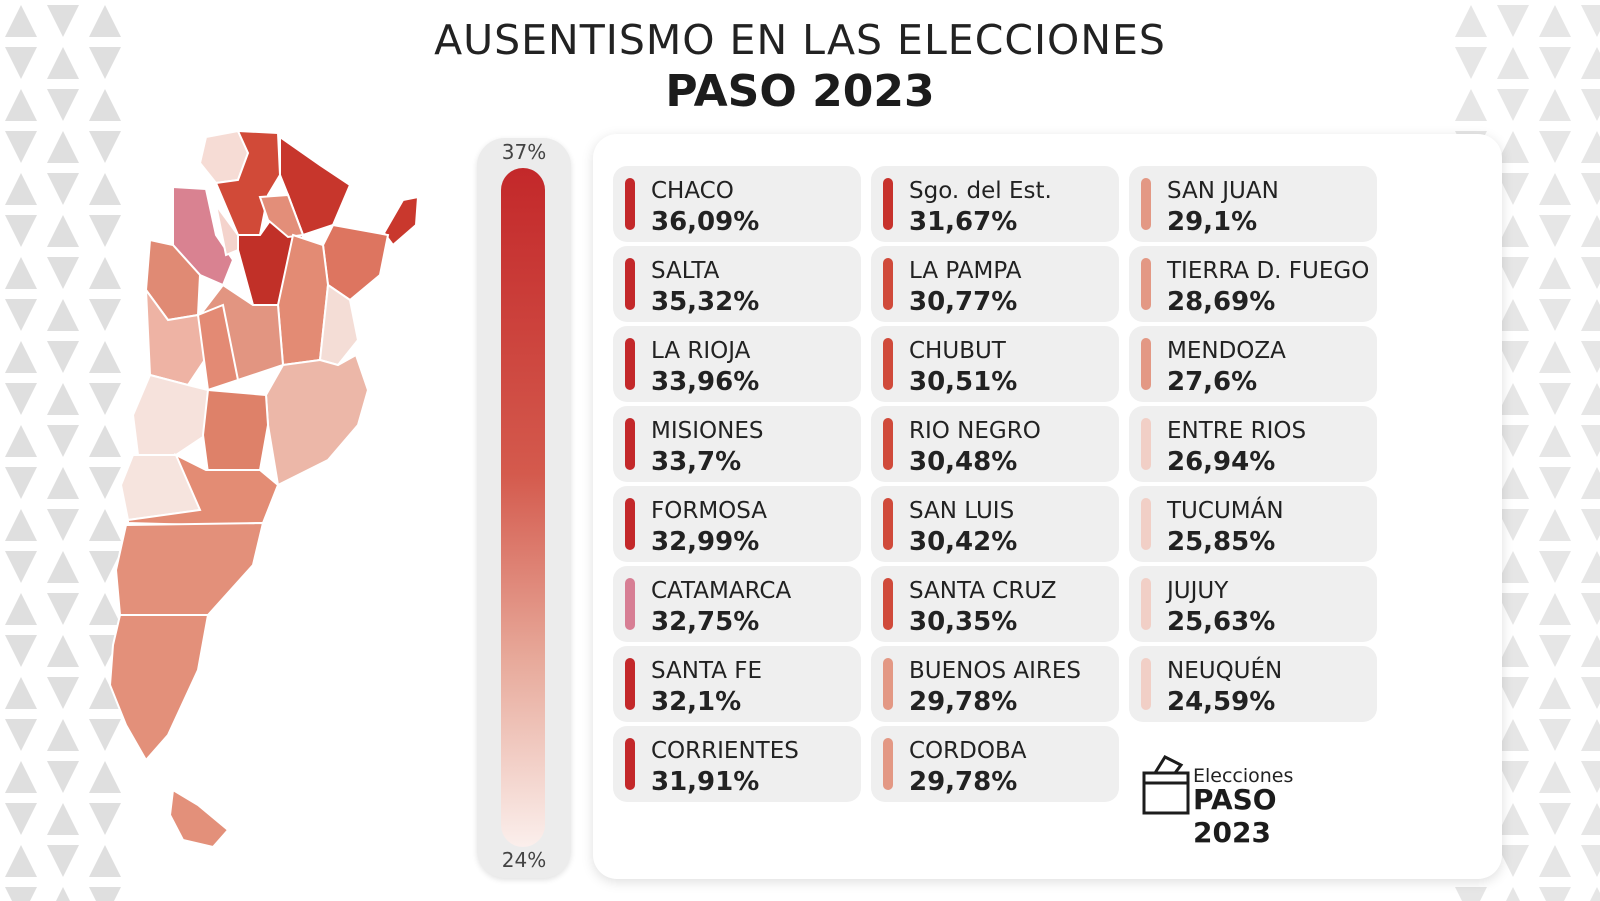  Describe the element at coordinates (1226, 351) in the screenshot. I see `province-name: MENDOZA` at that location.